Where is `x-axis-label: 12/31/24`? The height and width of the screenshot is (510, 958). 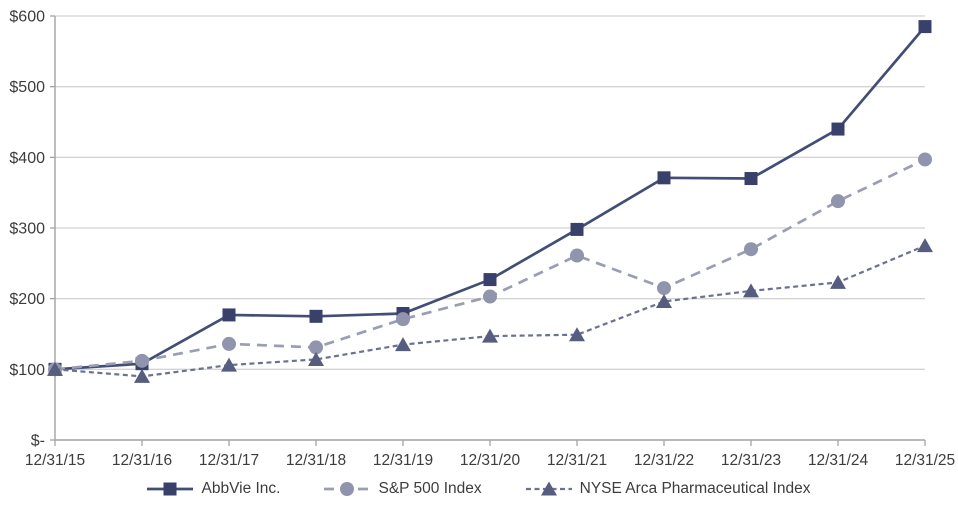 x-axis-label: 12/31/24 is located at coordinates (838, 460).